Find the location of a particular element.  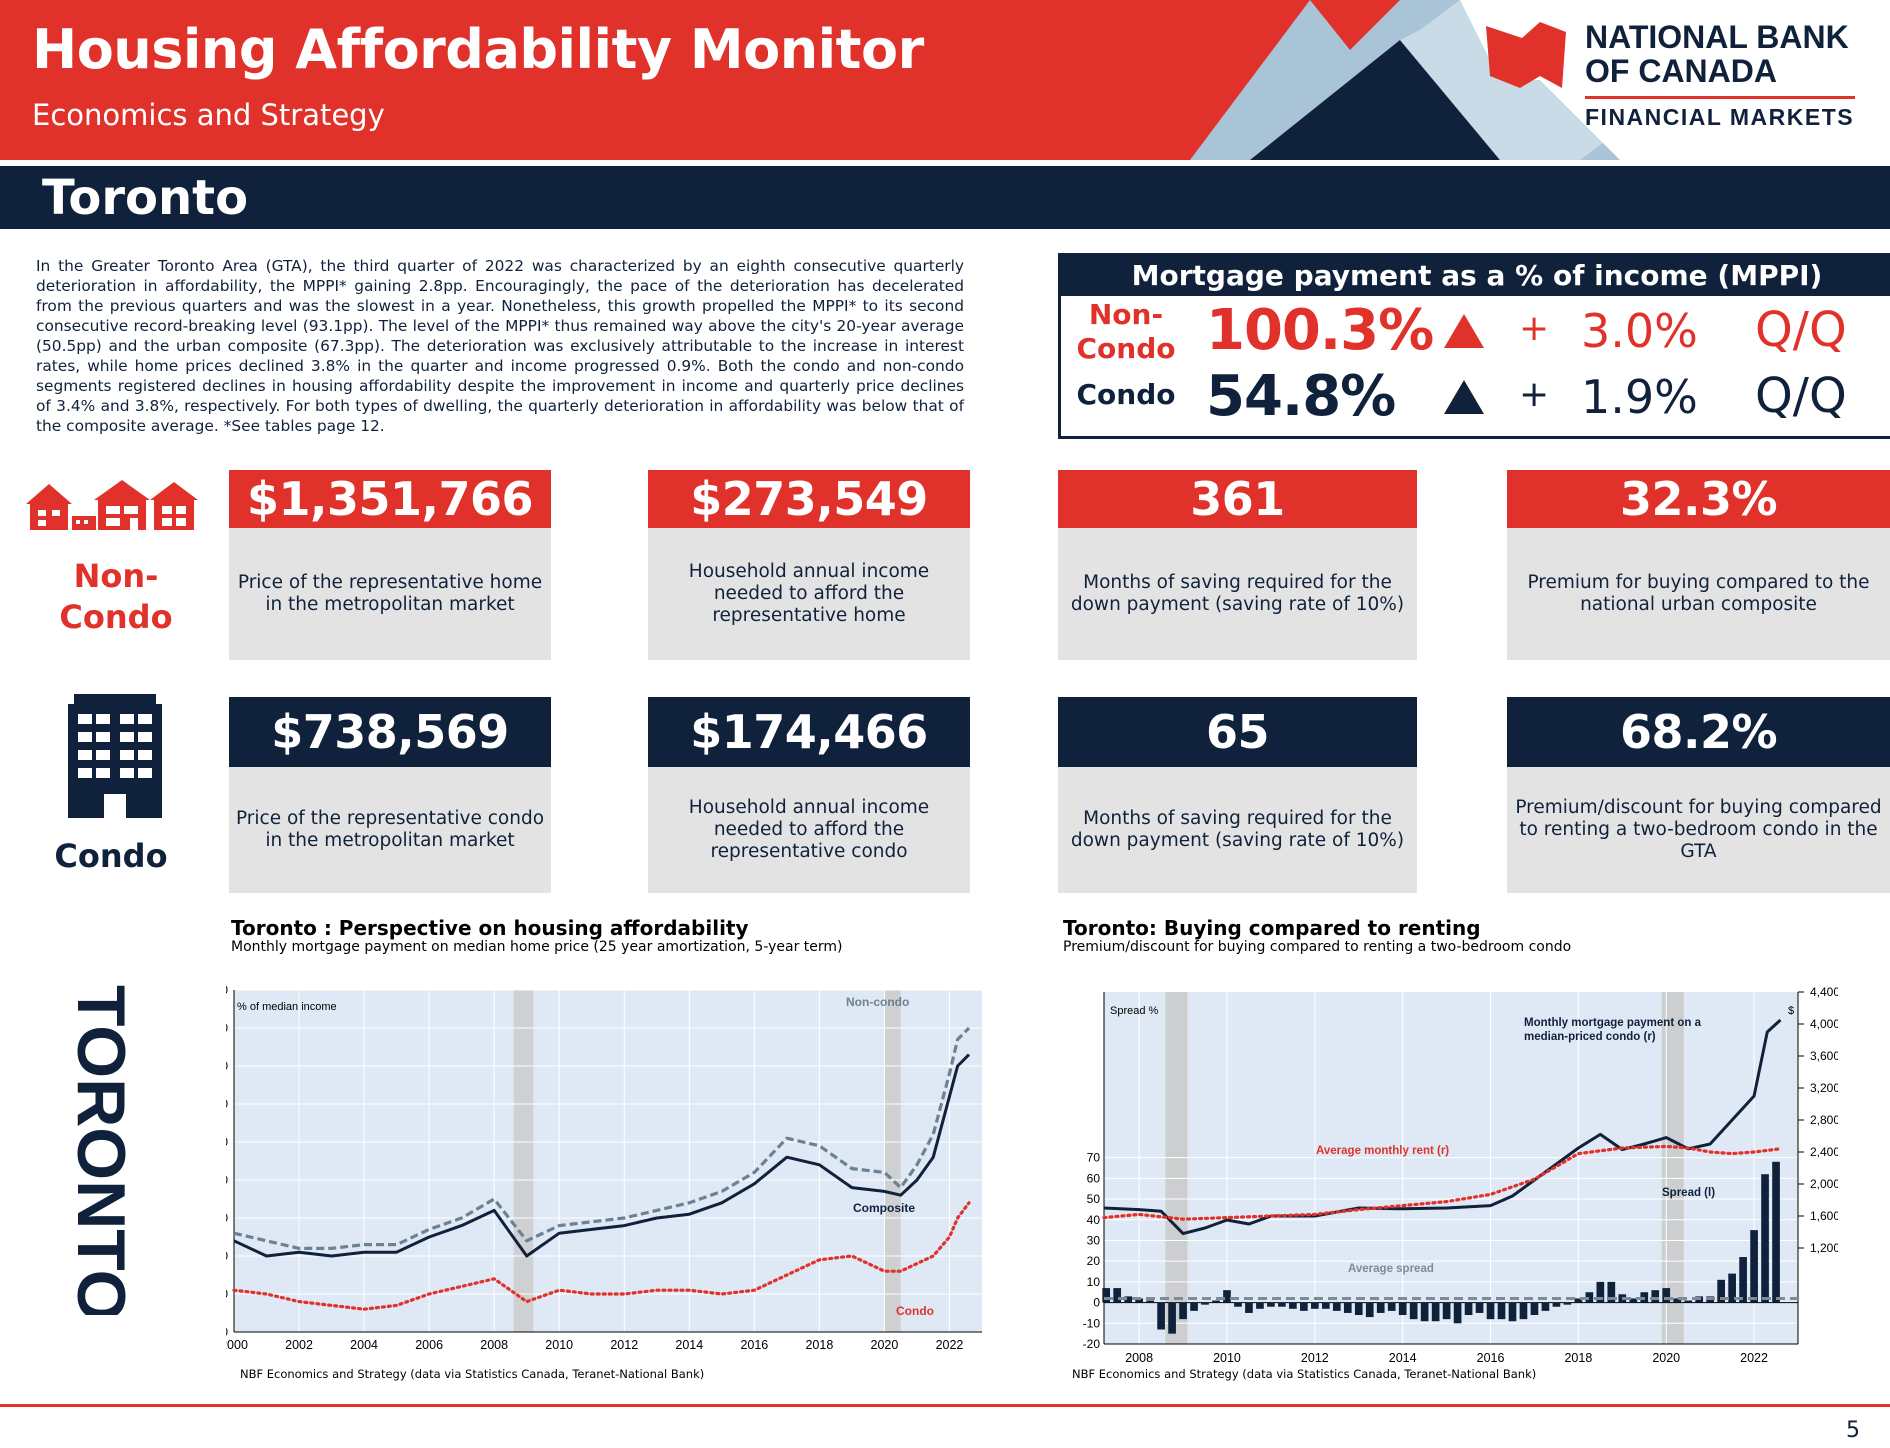

houses-icon is located at coordinates (112, 505).